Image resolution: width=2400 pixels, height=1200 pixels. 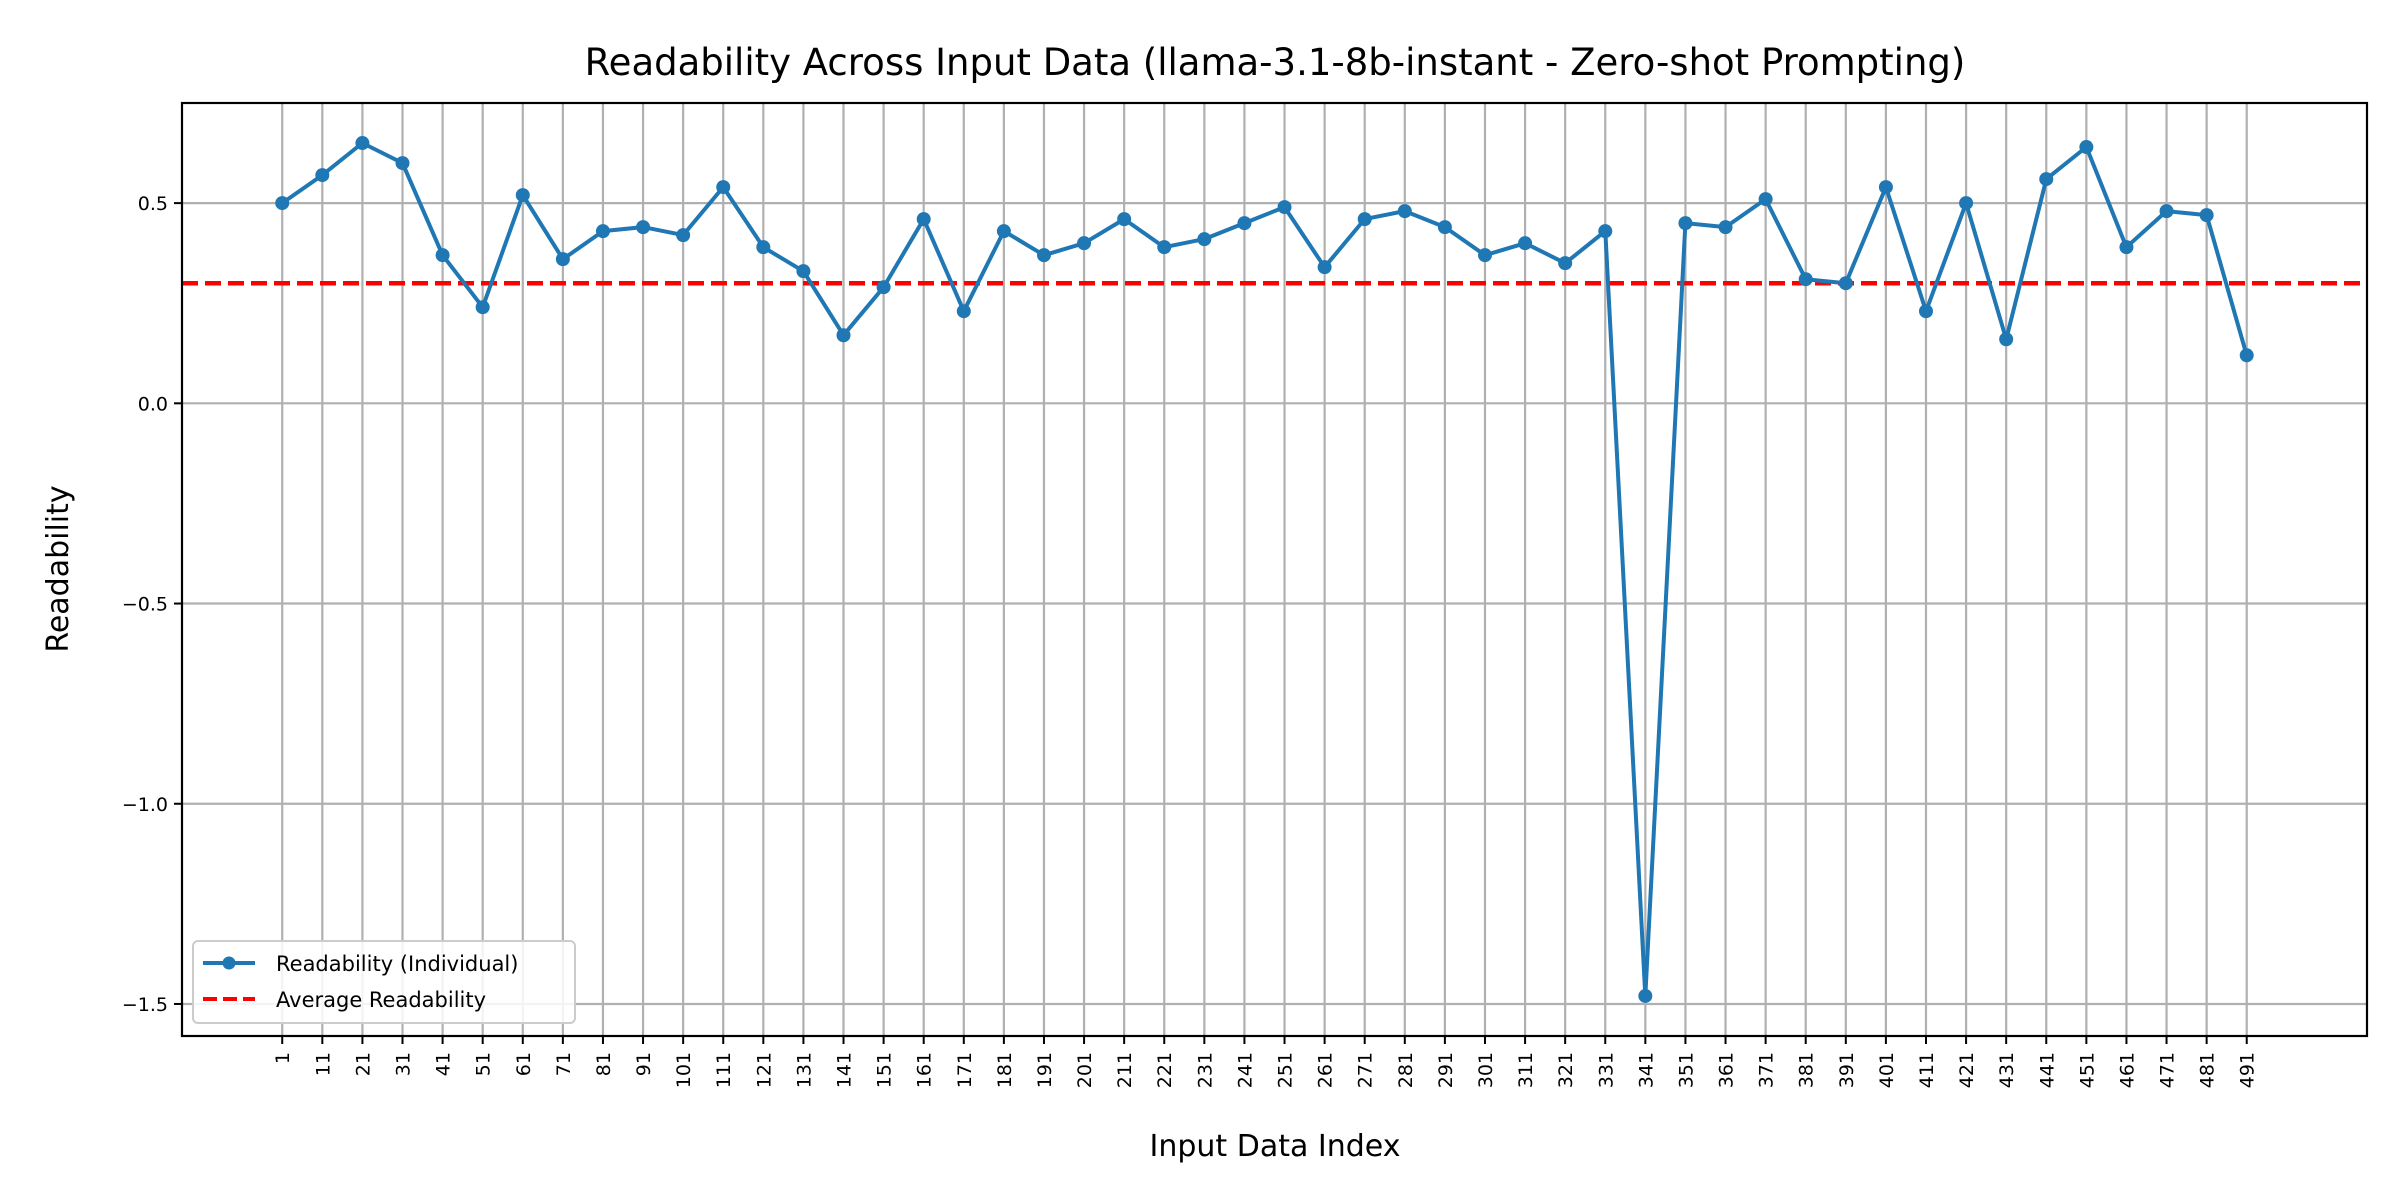 I want to click on x-tick-label: 1, so click(x=283, y=1058).